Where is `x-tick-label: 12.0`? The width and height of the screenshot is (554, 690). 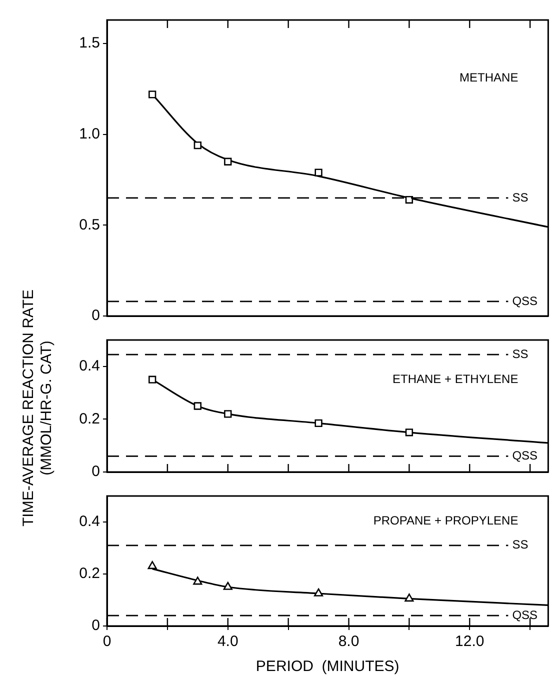
x-tick-label: 12.0 is located at coordinates (469, 641).